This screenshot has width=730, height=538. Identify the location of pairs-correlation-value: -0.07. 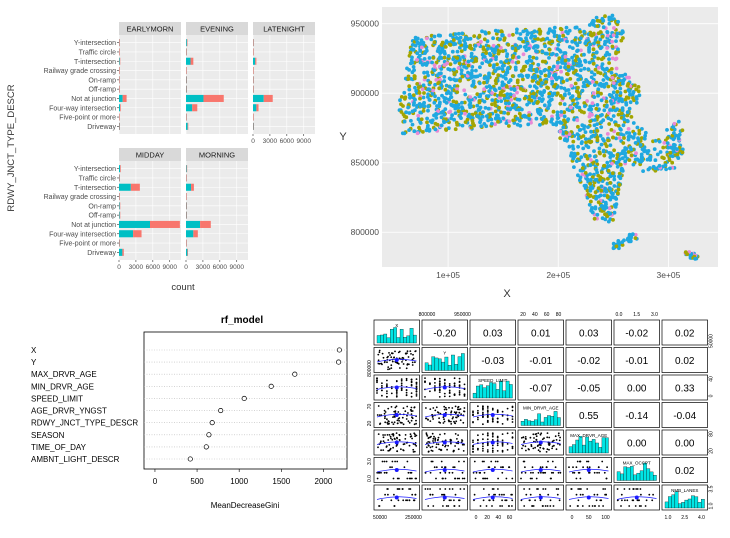
(540, 389).